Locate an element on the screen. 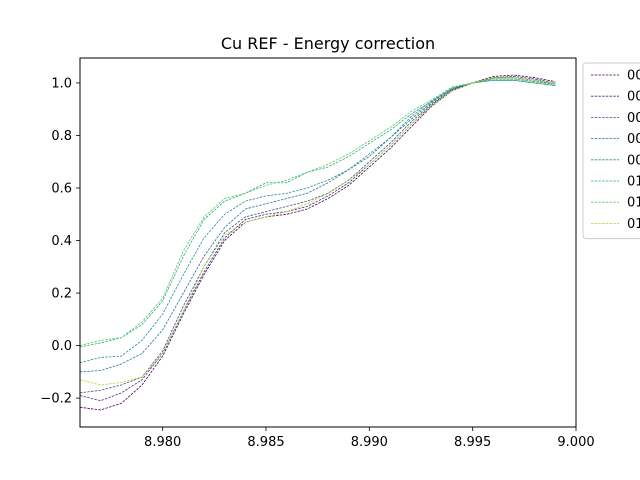  chart-title: Cu REF - Energy correction is located at coordinates (328, 43).